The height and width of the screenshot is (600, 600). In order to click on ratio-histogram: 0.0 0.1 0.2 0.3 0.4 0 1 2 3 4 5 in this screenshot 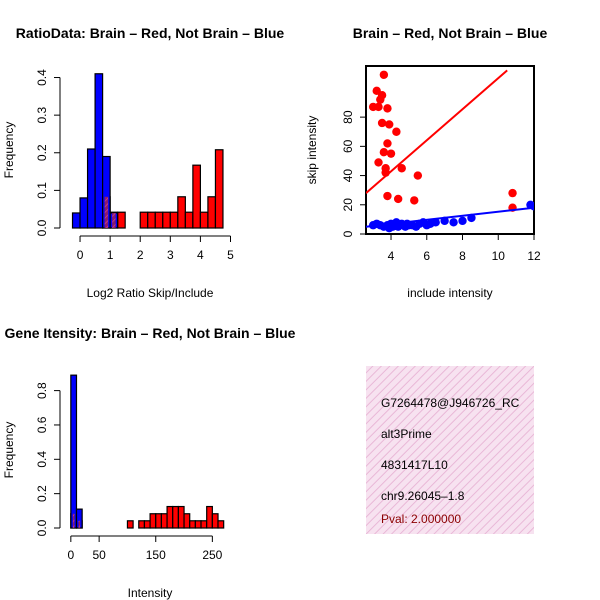, I will do `click(134, 165)`.